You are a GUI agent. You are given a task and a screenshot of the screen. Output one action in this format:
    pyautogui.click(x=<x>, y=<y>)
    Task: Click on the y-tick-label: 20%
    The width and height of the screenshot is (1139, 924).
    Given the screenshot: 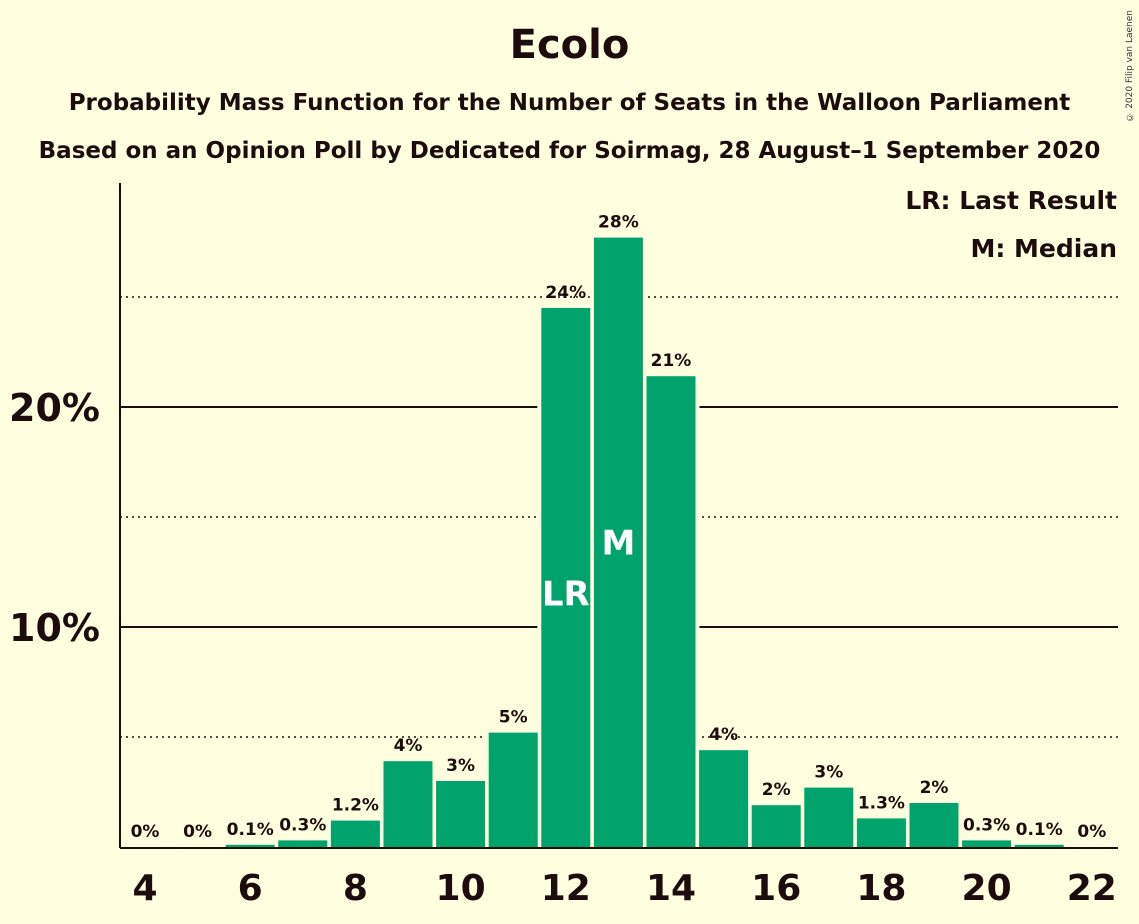 What is the action you would take?
    pyautogui.click(x=54, y=408)
    